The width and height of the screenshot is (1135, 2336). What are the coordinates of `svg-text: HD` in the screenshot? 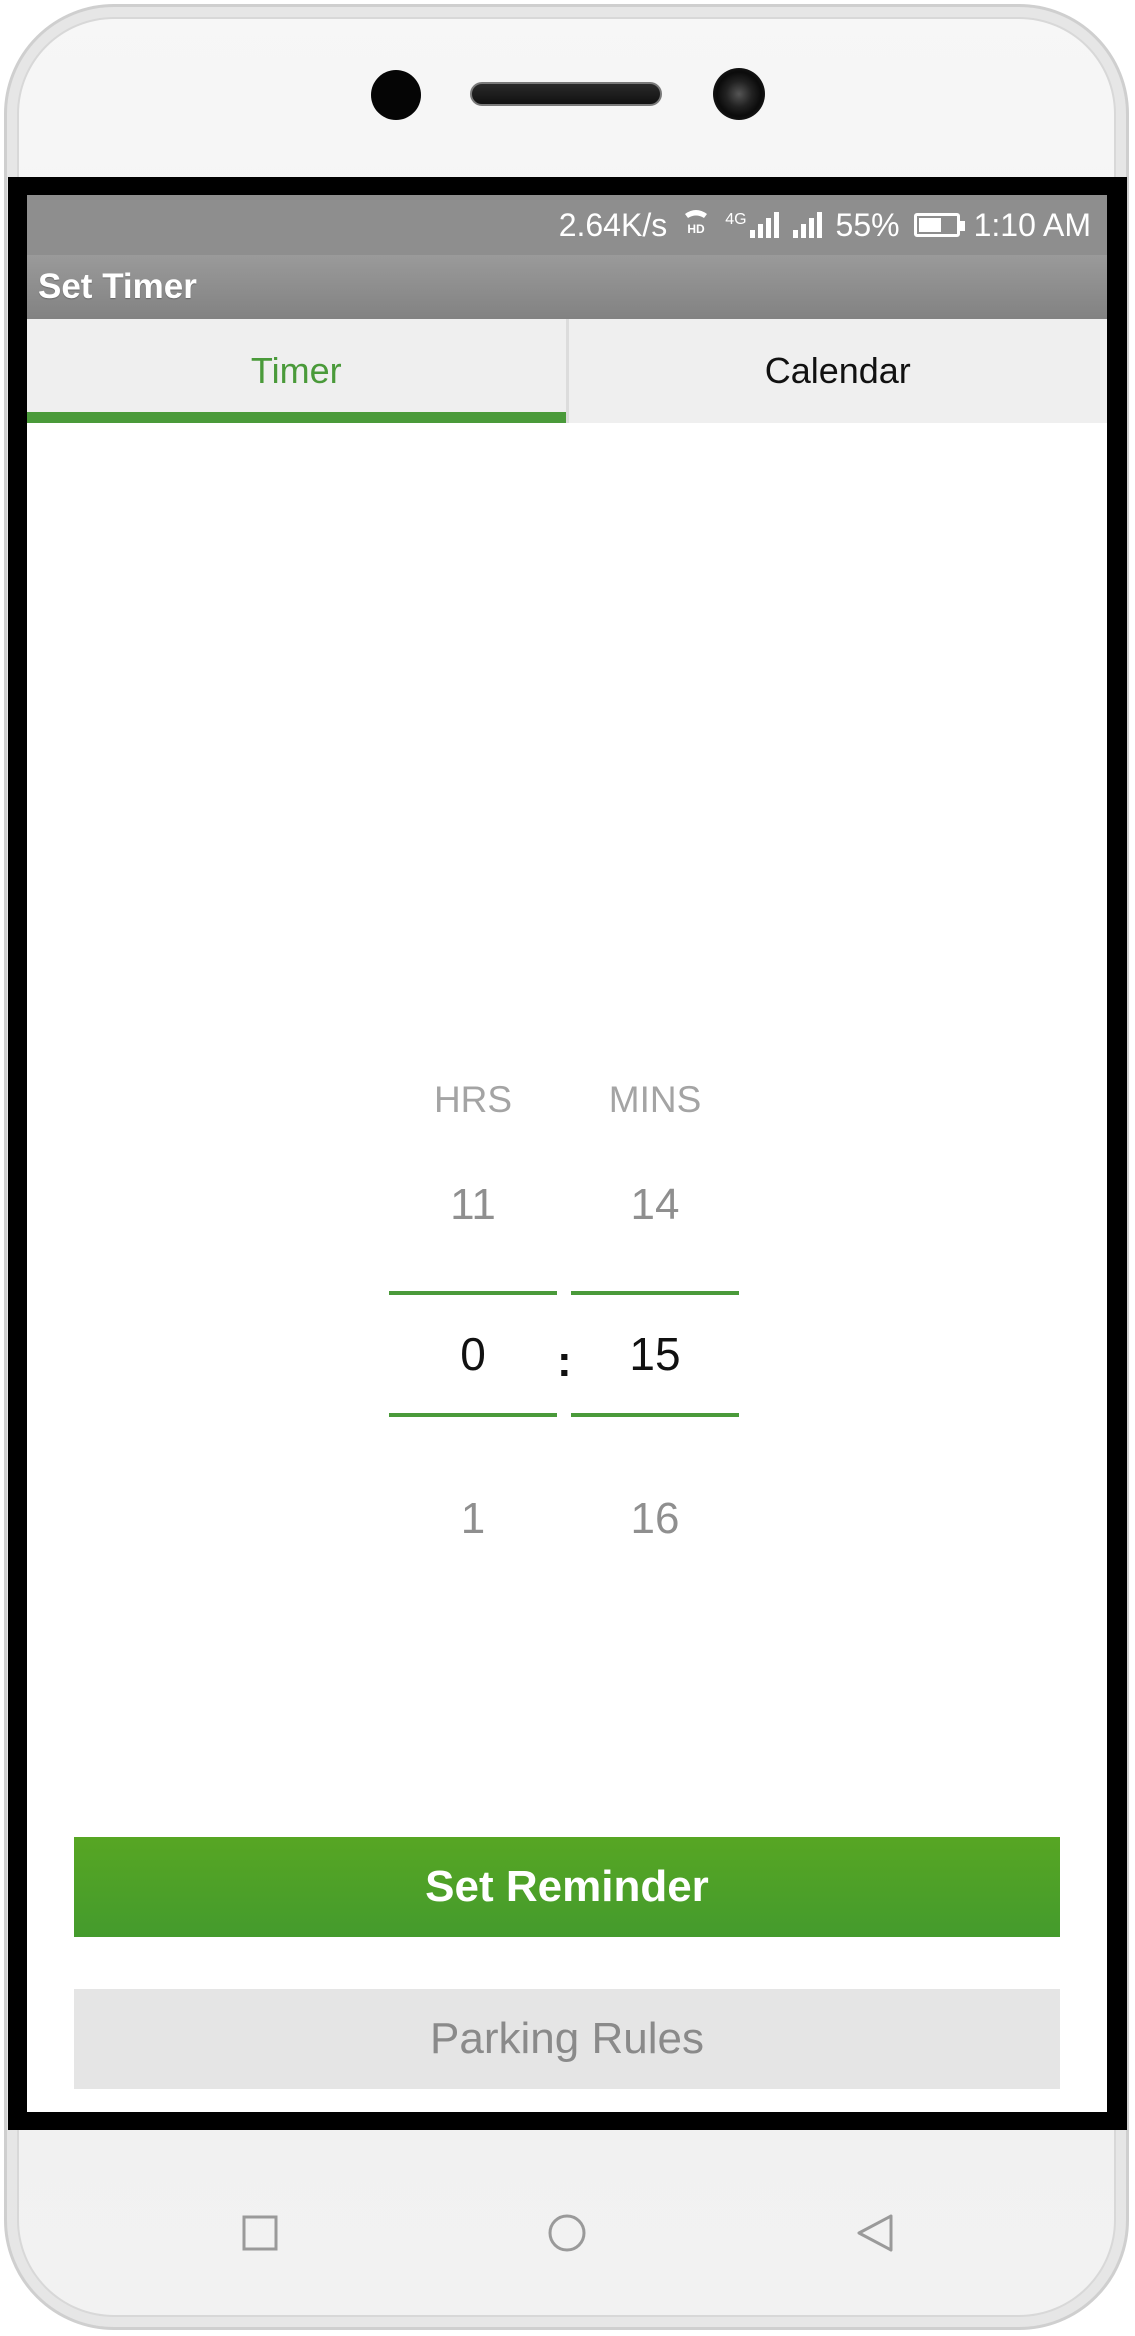 It's located at (697, 229).